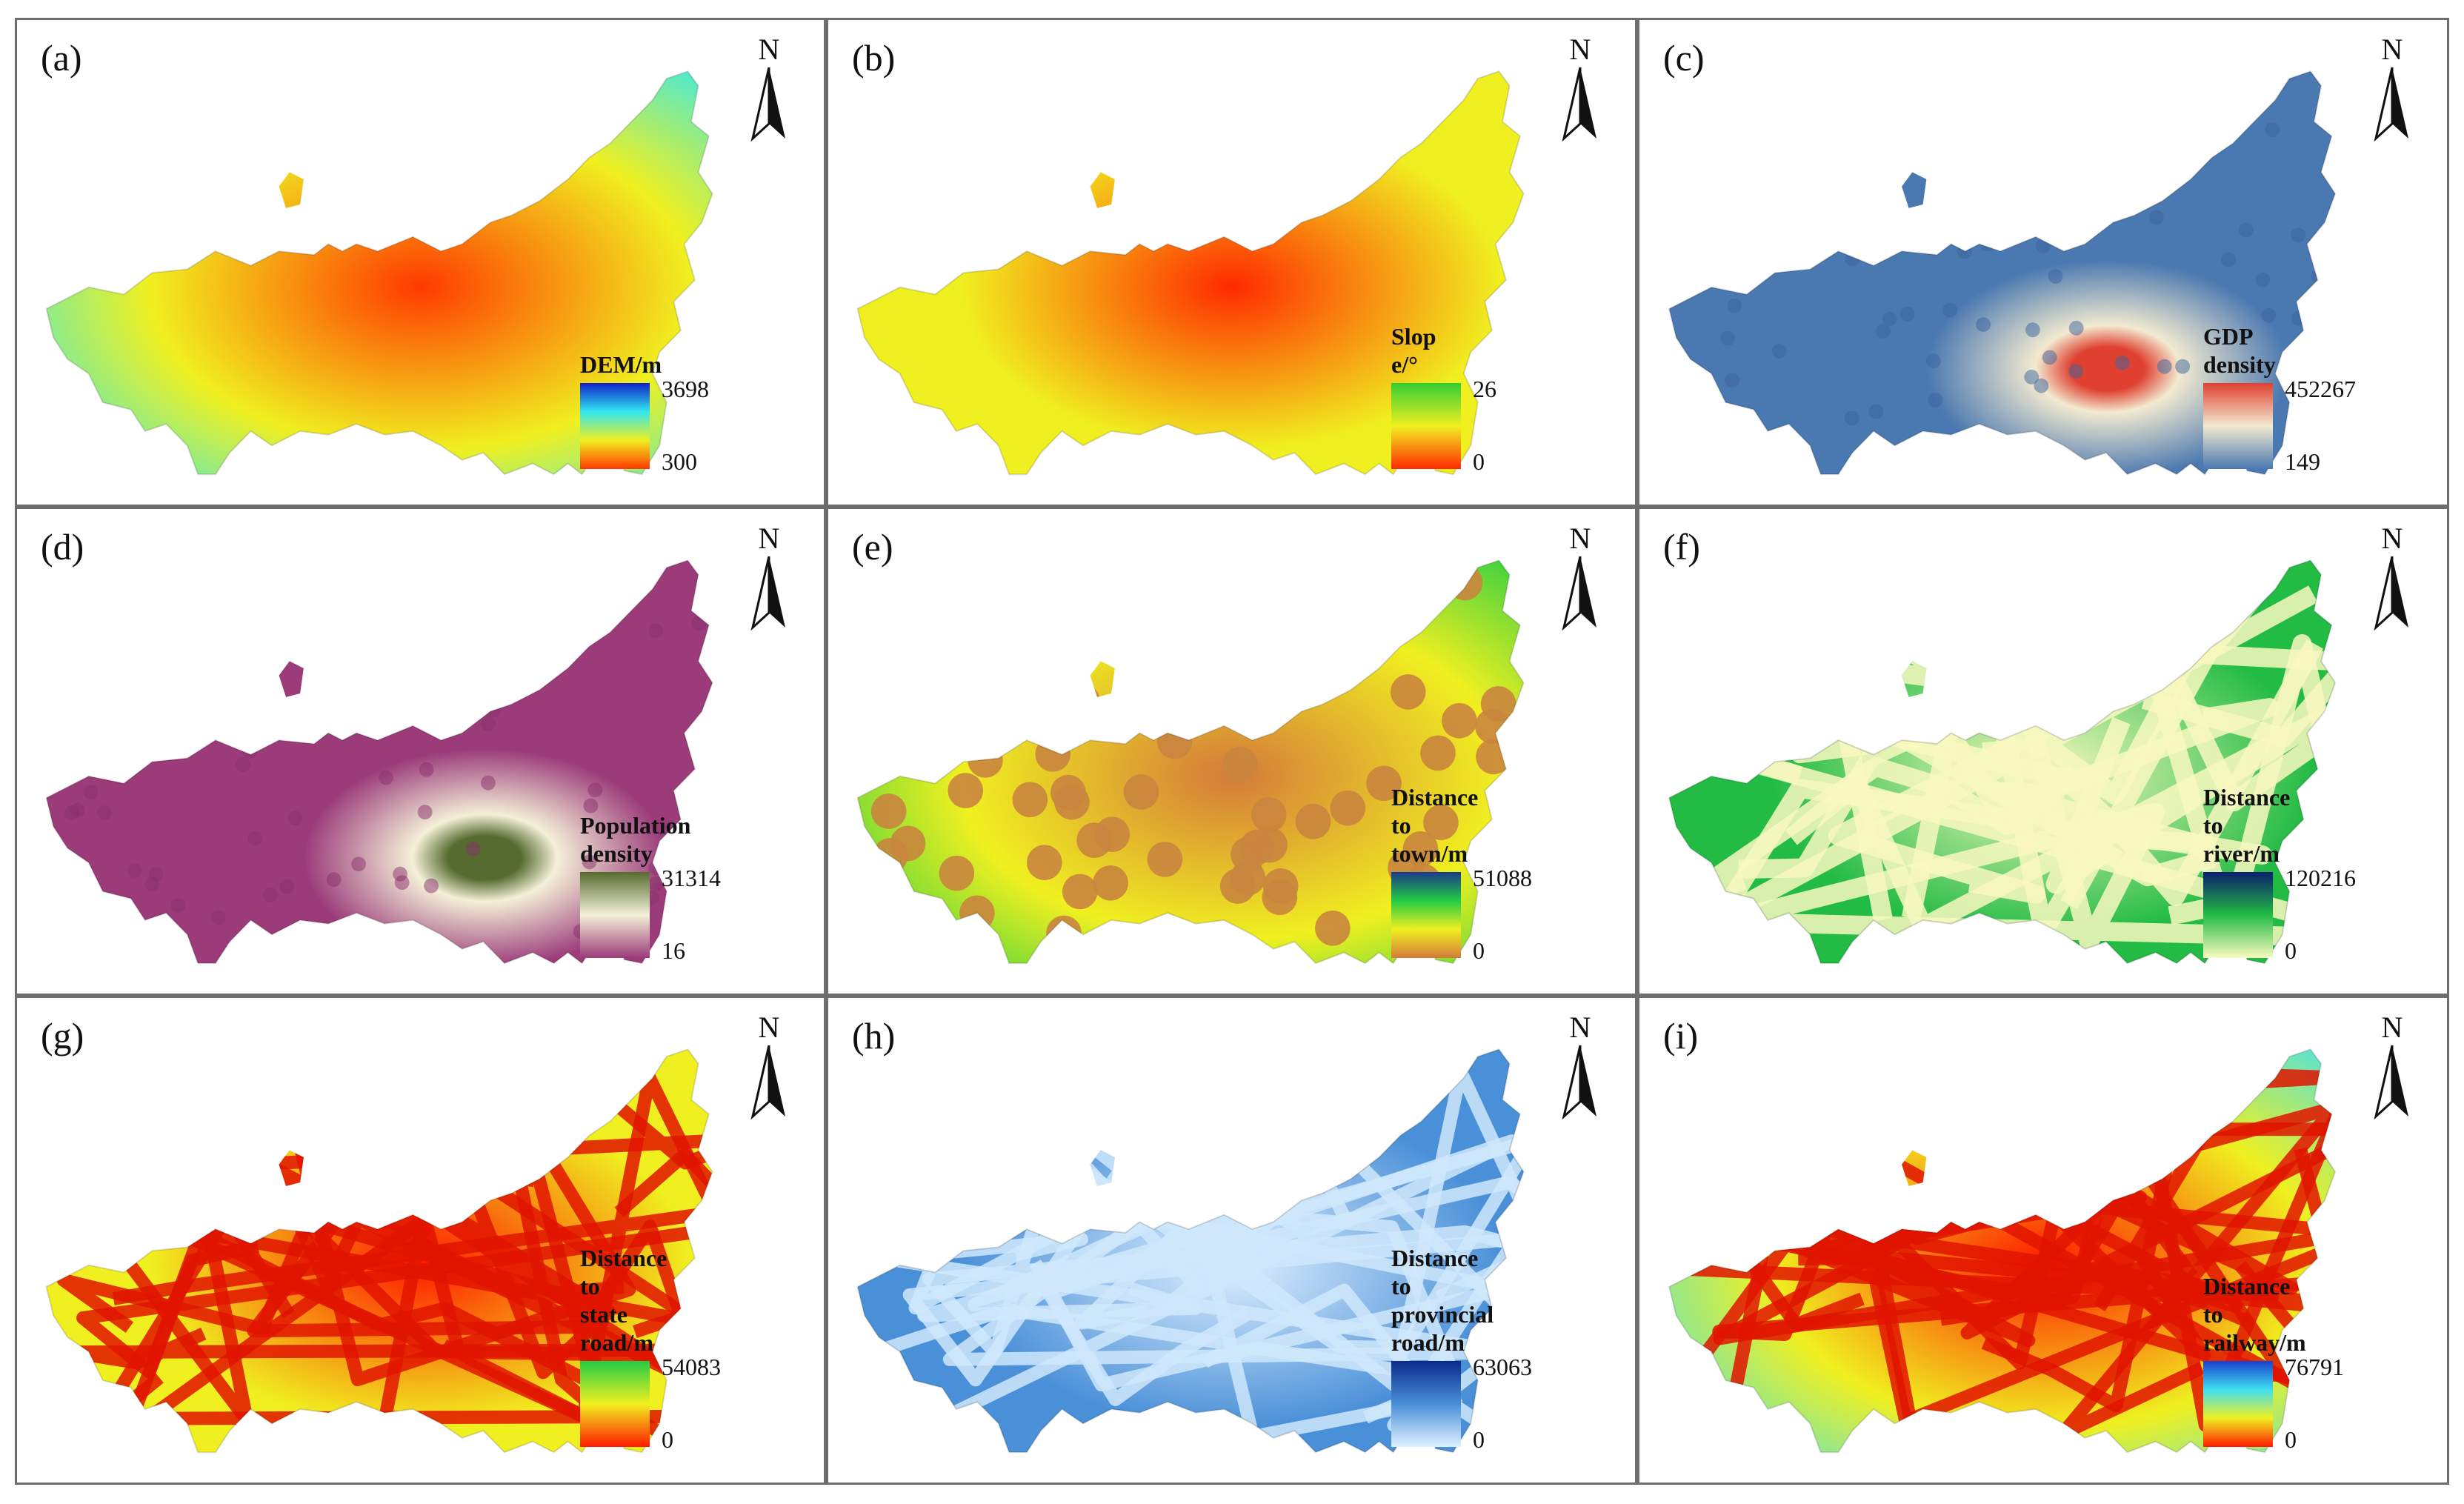 The width and height of the screenshot is (2464, 1504). What do you see at coordinates (1443, 1300) in the screenshot?
I see `legend-title: Distance to provincial road/m` at bounding box center [1443, 1300].